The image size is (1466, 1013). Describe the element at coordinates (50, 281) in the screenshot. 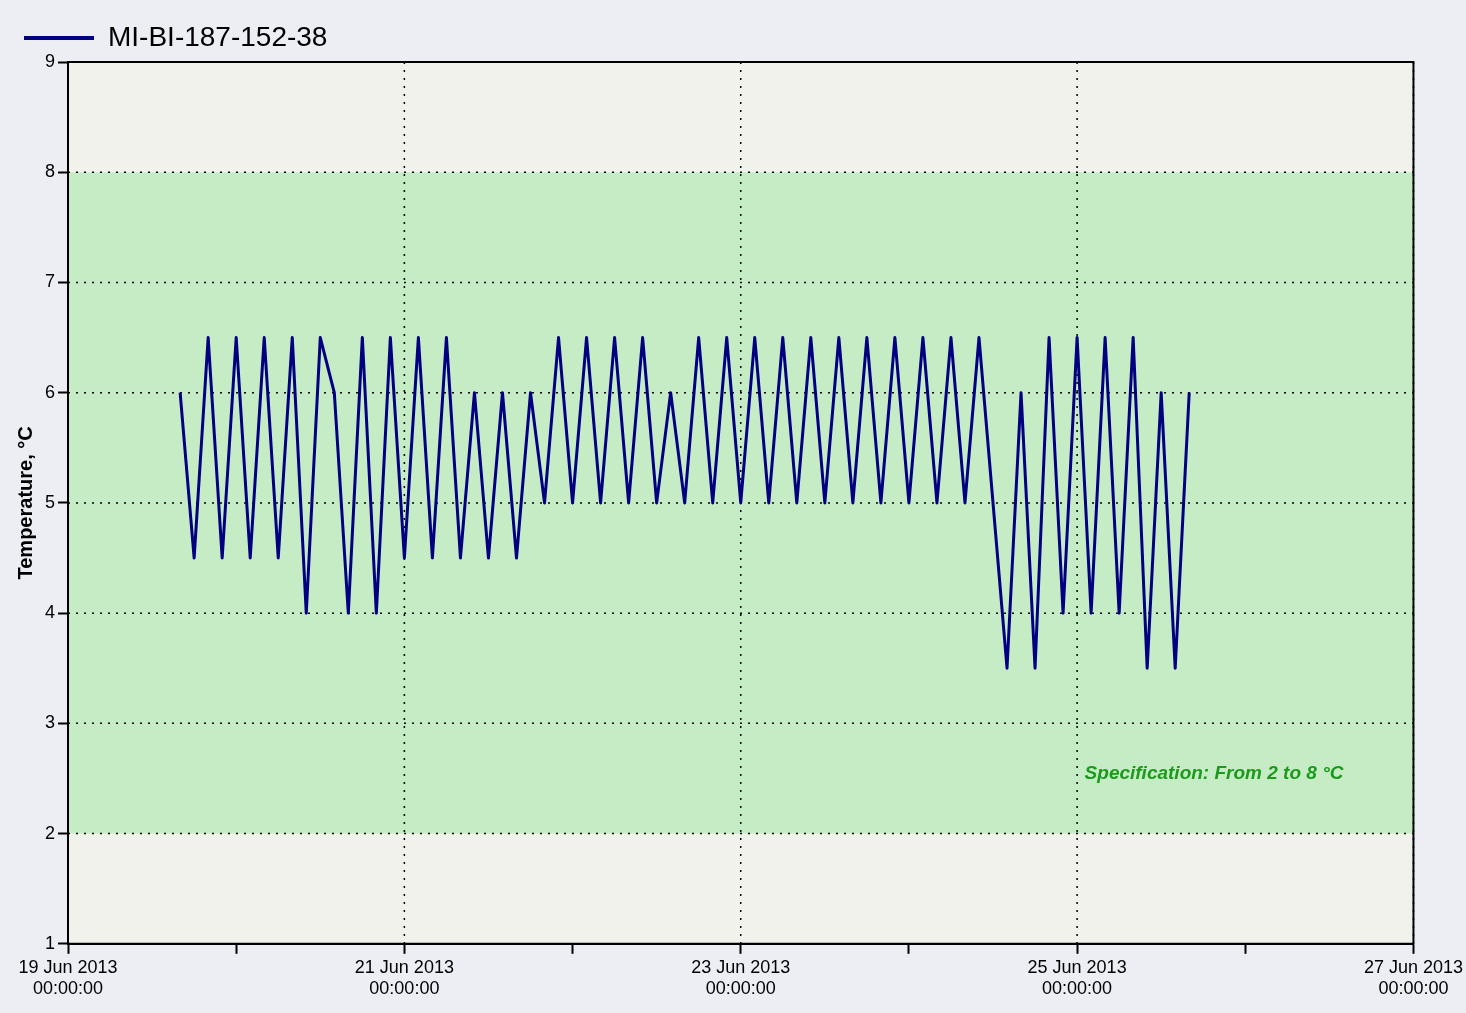

I see `y-tick-label: 7` at that location.